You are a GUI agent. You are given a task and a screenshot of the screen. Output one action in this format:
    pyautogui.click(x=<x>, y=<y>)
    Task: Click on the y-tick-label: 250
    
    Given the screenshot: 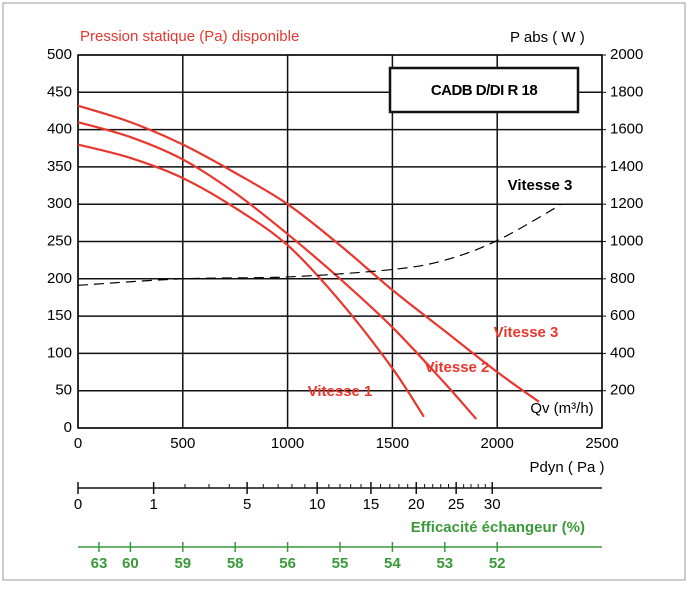 What is the action you would take?
    pyautogui.click(x=59, y=240)
    